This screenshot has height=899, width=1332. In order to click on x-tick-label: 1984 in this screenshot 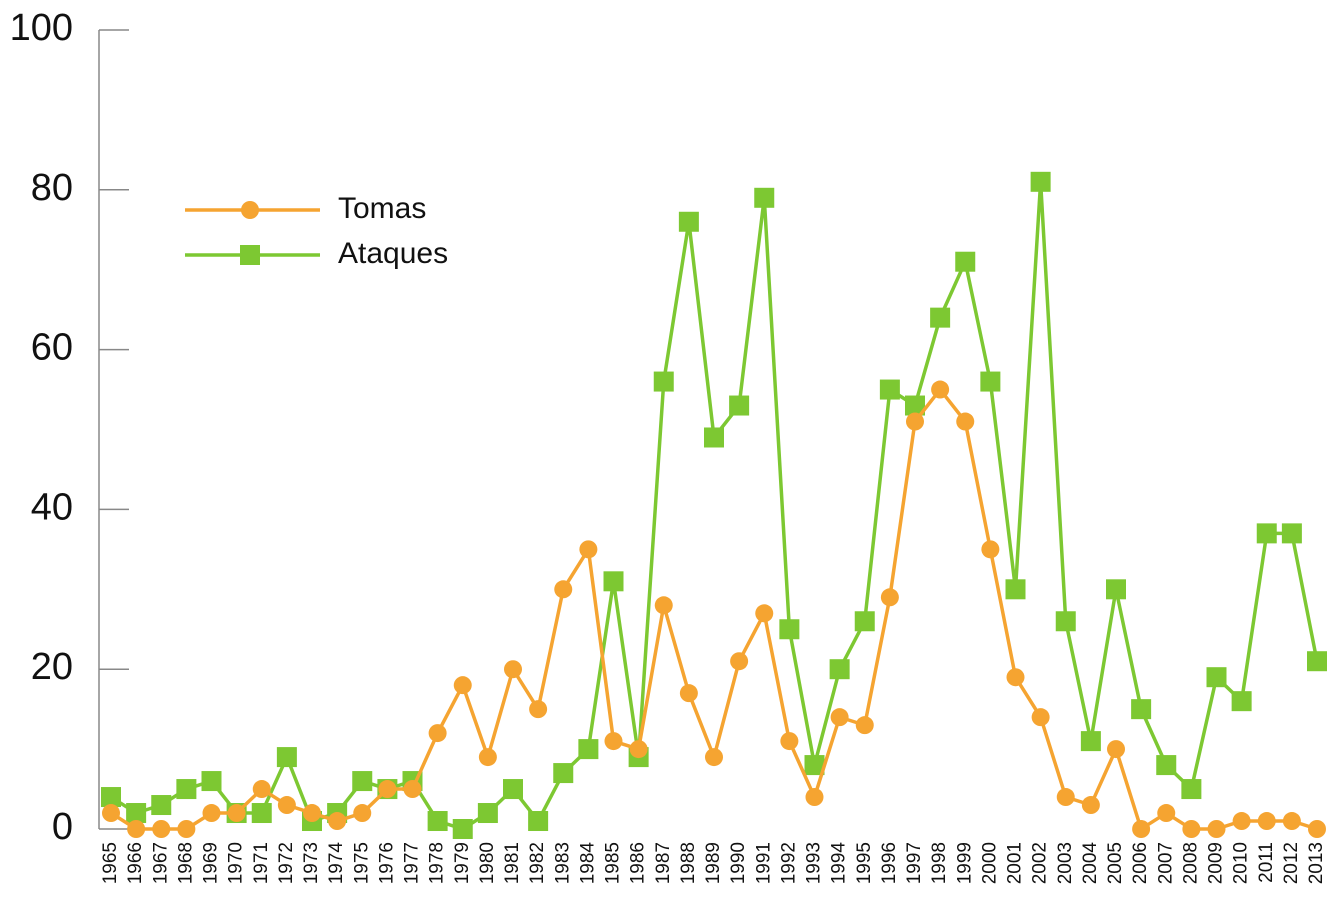, I will do `click(587, 863)`.